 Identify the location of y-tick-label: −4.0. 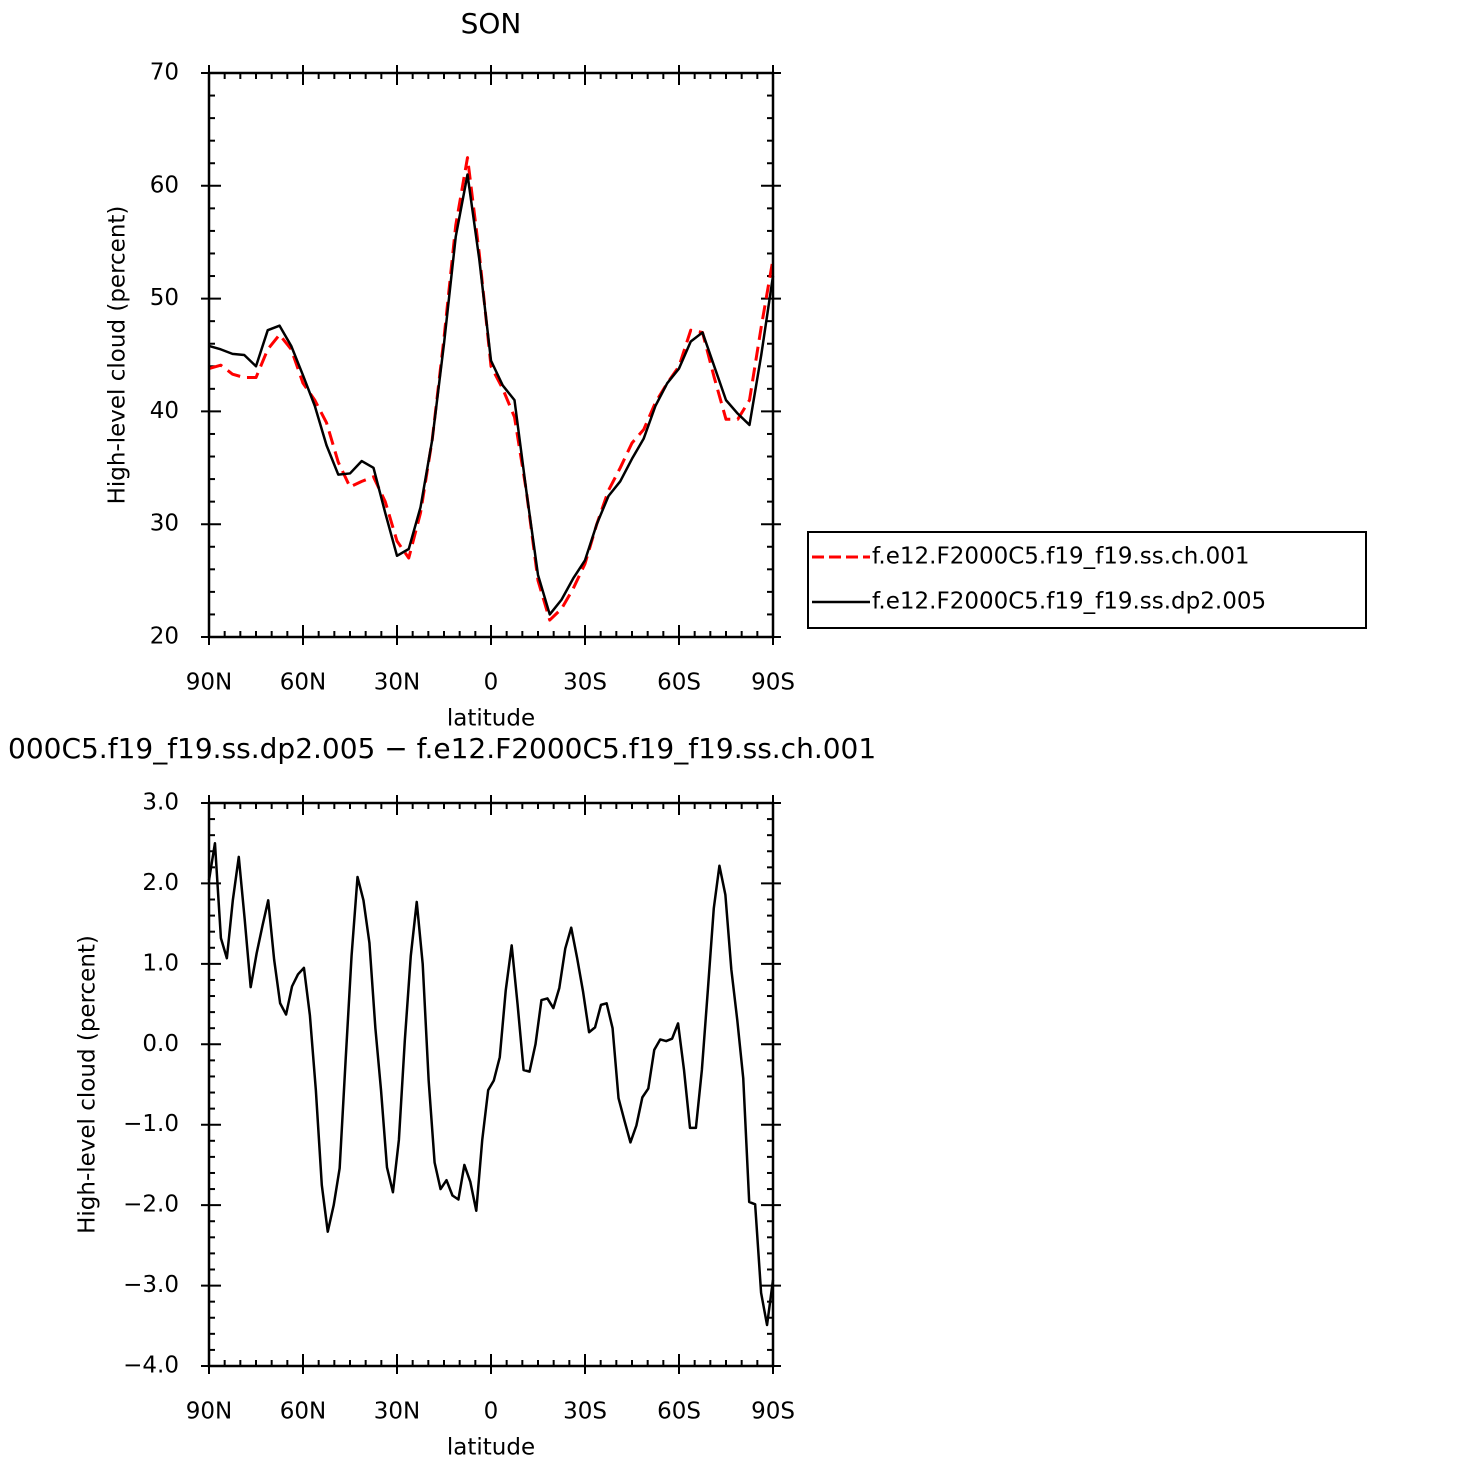
(151, 1366).